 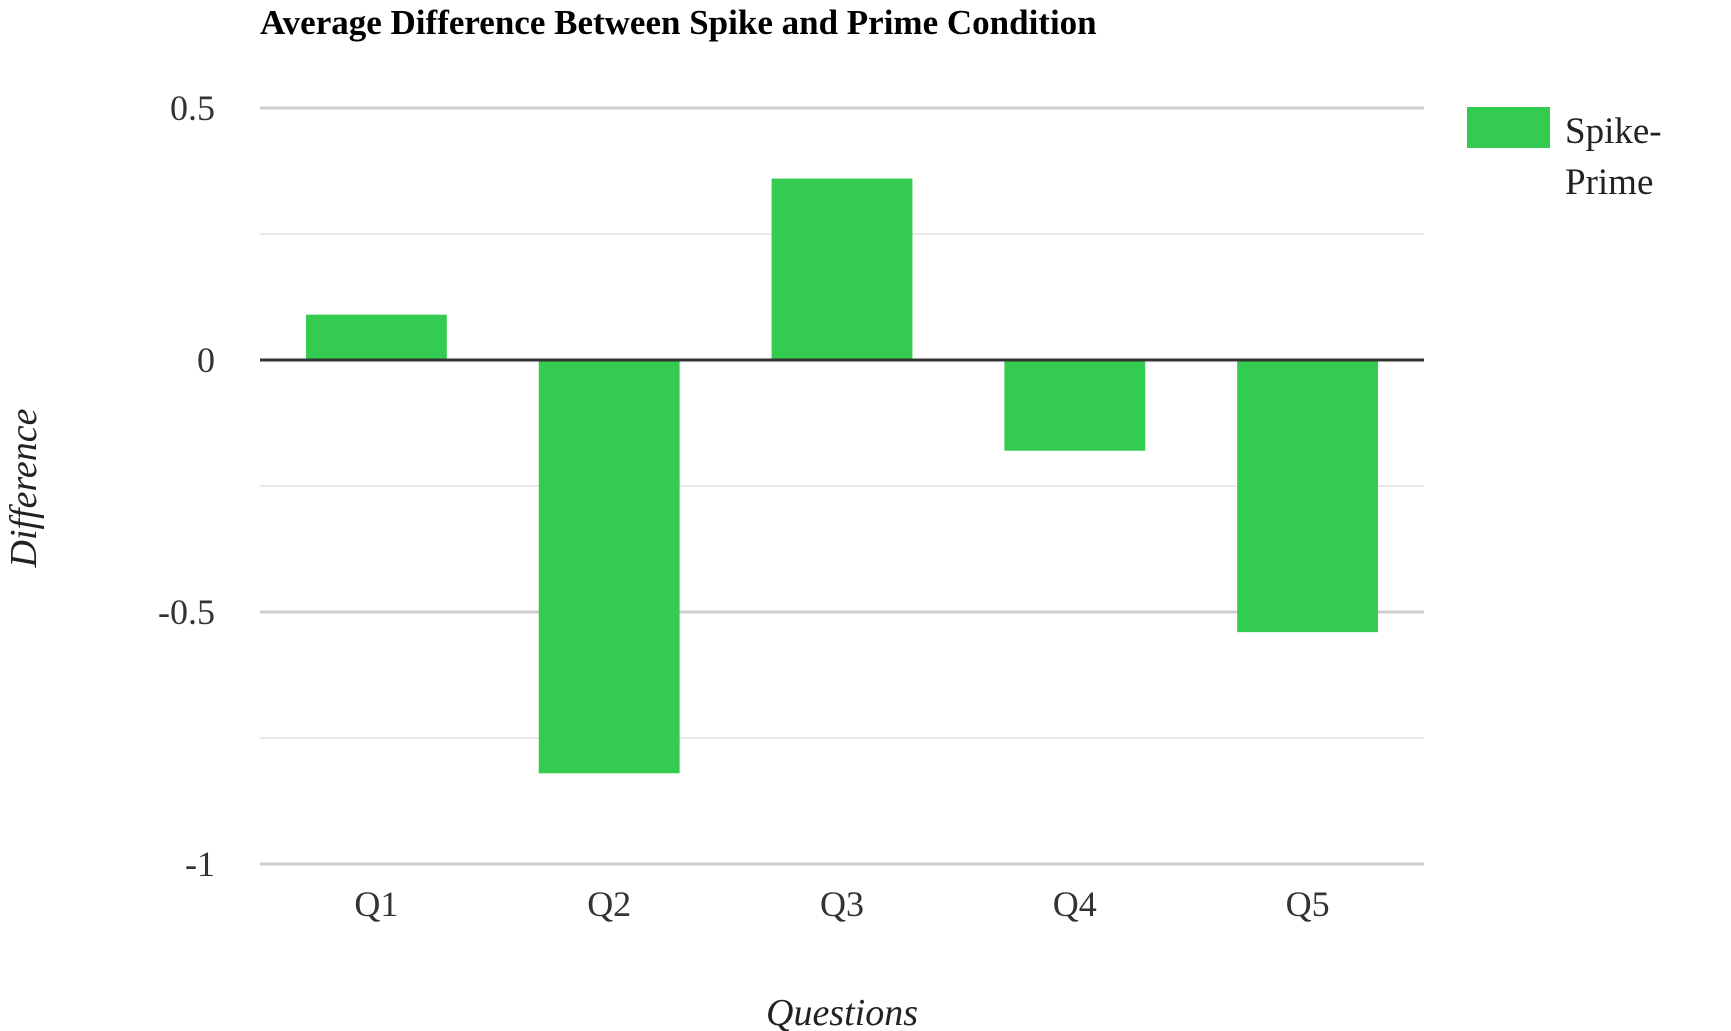 What do you see at coordinates (1508, 127) in the screenshot?
I see `legend-swatch` at bounding box center [1508, 127].